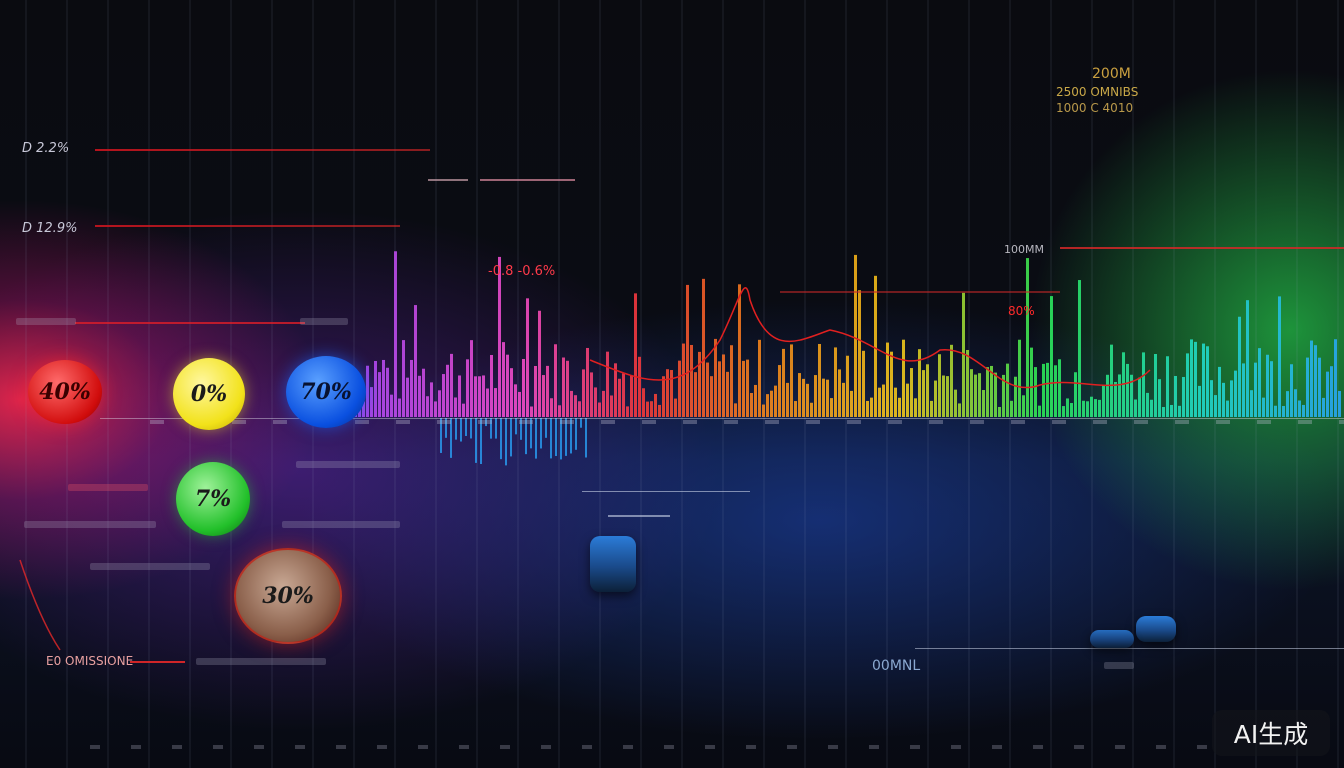 The height and width of the screenshot is (768, 1344). I want to click on mid-red-label: -0.8 -0.6%, so click(522, 271).